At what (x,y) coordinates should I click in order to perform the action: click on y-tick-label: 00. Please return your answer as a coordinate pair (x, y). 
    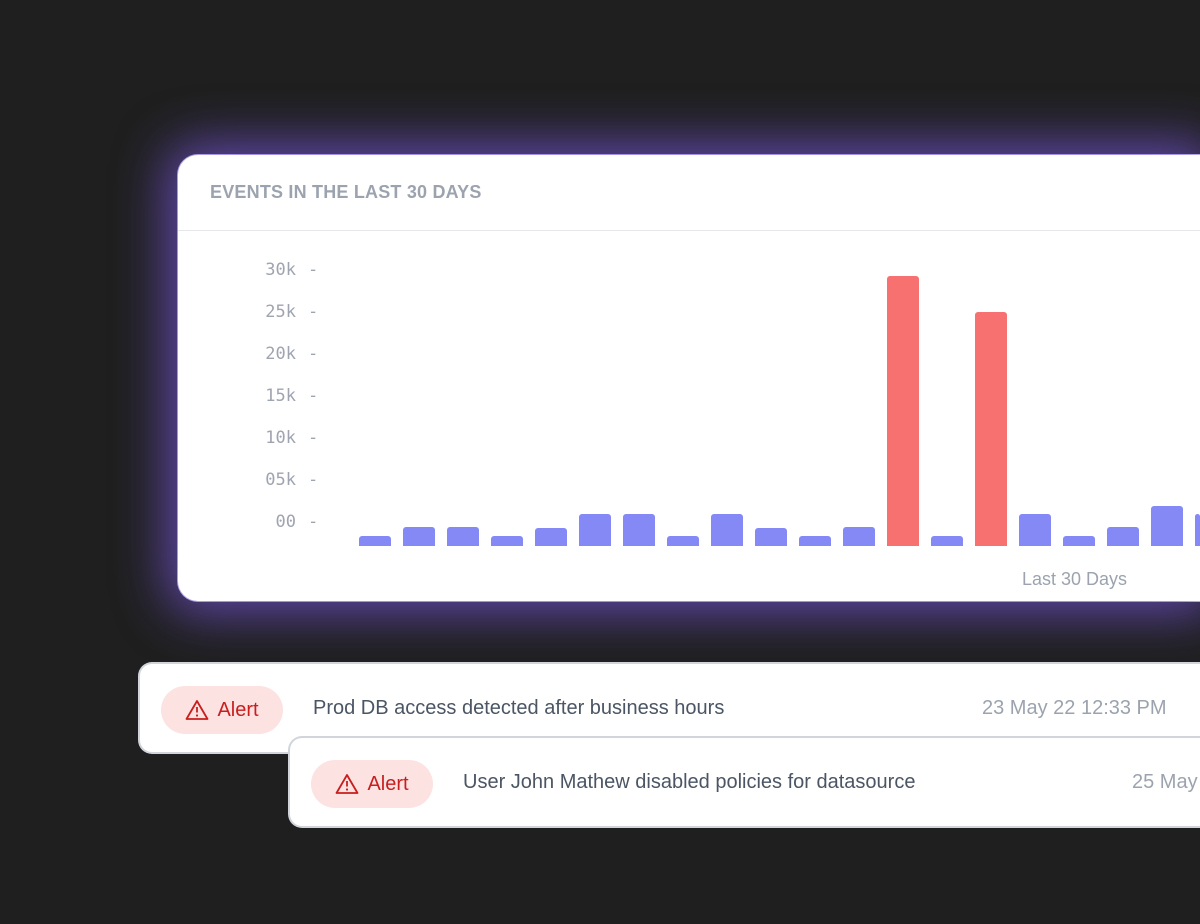
    Looking at the image, I should click on (285, 522).